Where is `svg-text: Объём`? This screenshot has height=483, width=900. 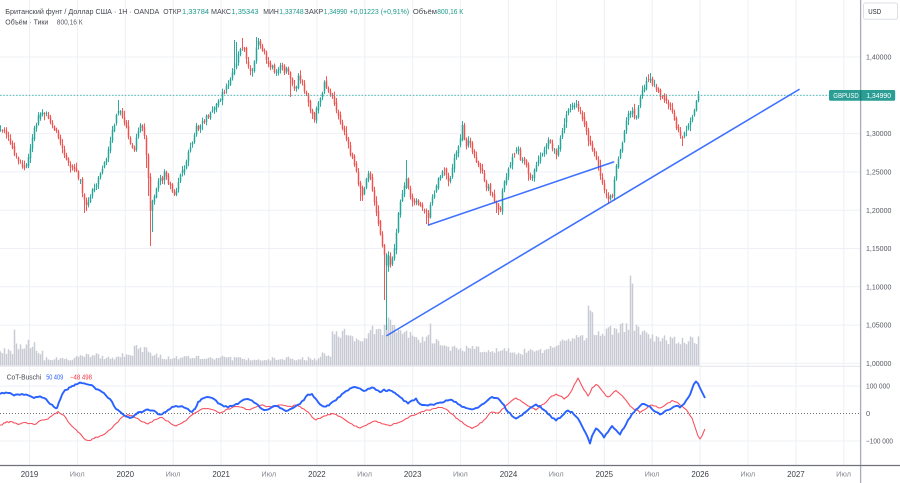
svg-text: Объём is located at coordinates (425, 11).